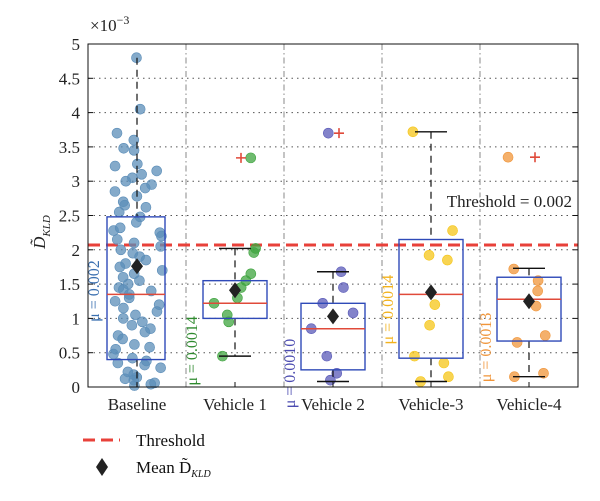 The image size is (600, 501). I want to click on legend-mean-marker, so click(102, 467).